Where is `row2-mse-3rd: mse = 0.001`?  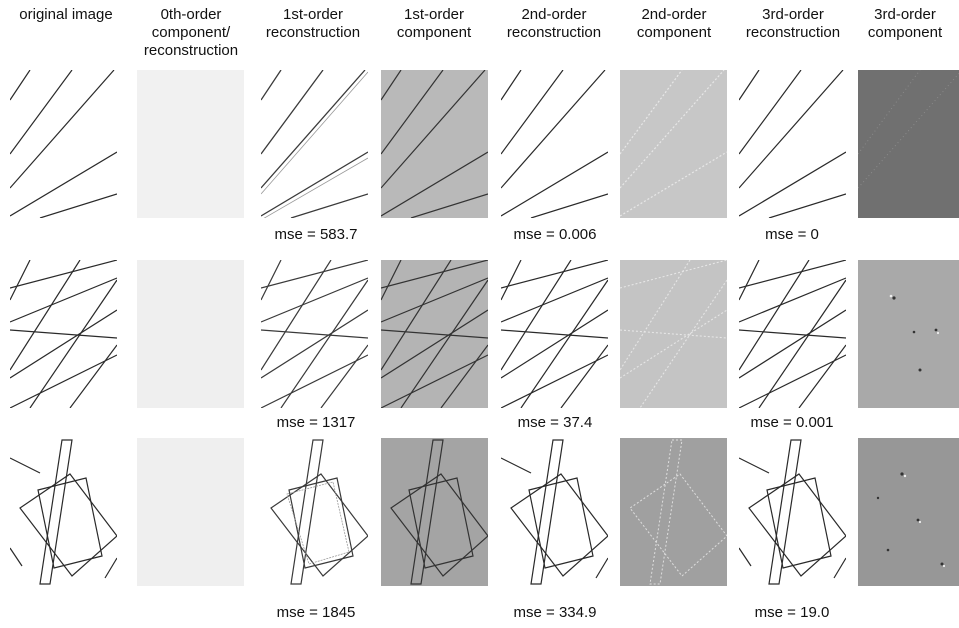 row2-mse-3rd: mse = 0.001 is located at coordinates (792, 422).